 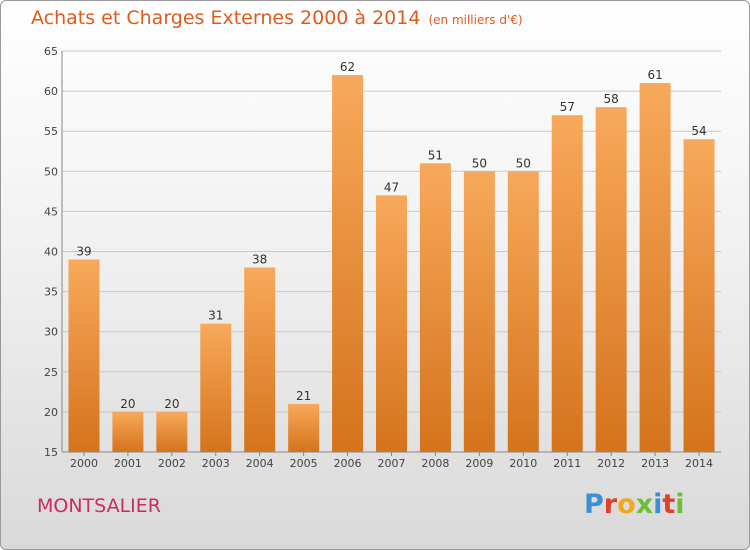 What do you see at coordinates (226, 18) in the screenshot?
I see `chart-title-text: Achats et Charges Externes 2000 à 2014` at bounding box center [226, 18].